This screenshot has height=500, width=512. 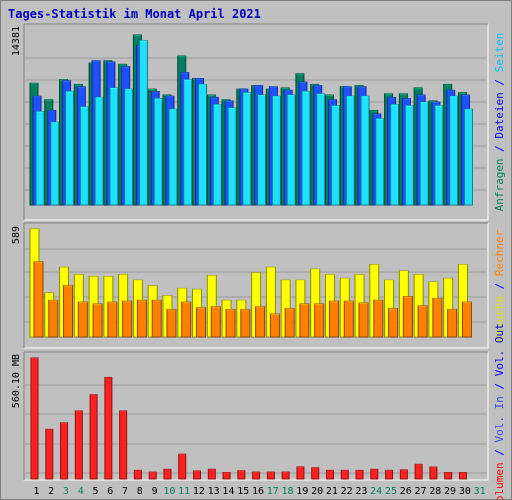 I want to click on x-tick-label: 6, so click(x=110, y=491).